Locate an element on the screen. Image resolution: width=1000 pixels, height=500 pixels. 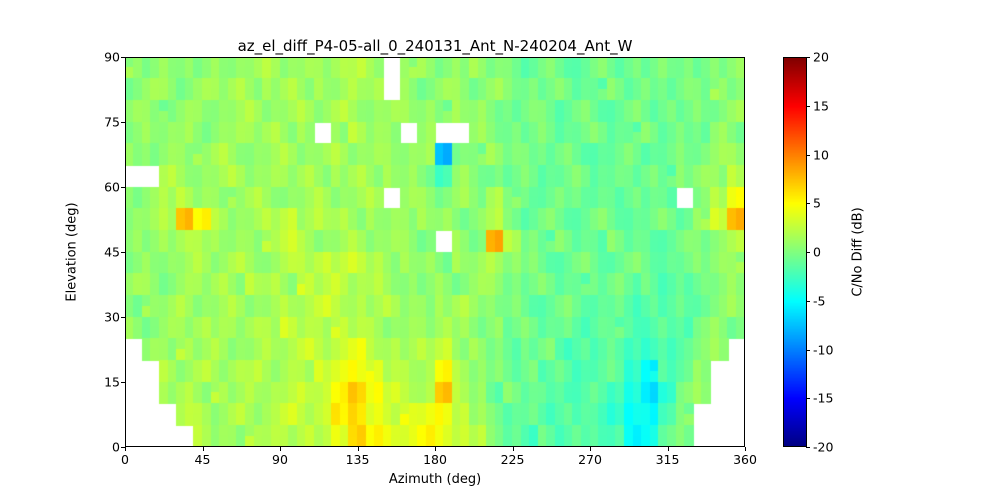
y-tick-label: 60 is located at coordinates (112, 187).